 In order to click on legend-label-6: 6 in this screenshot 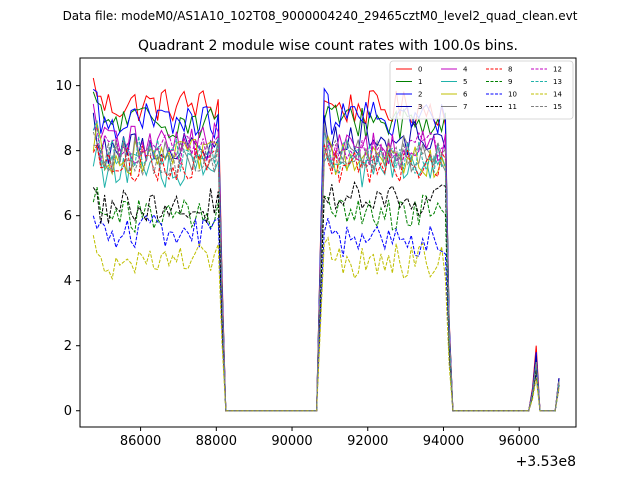, I will do `click(465, 95)`.